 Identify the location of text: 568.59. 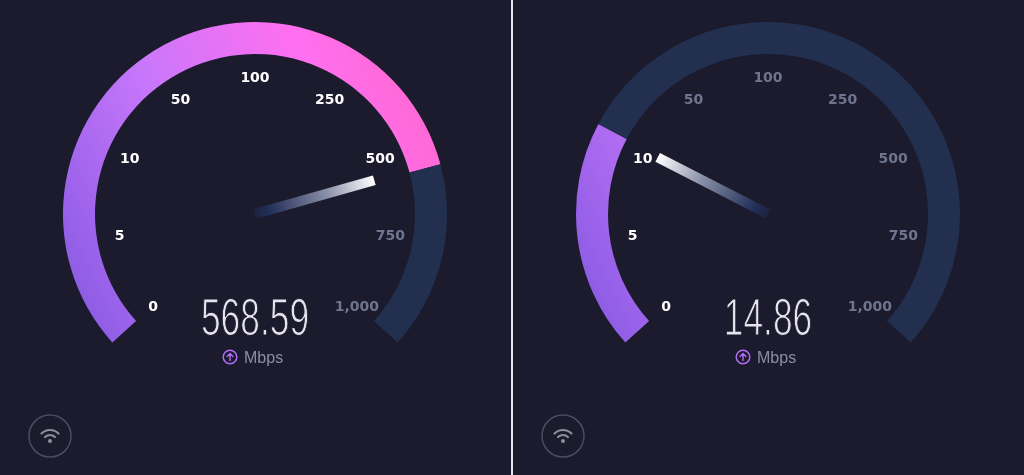
(255, 317).